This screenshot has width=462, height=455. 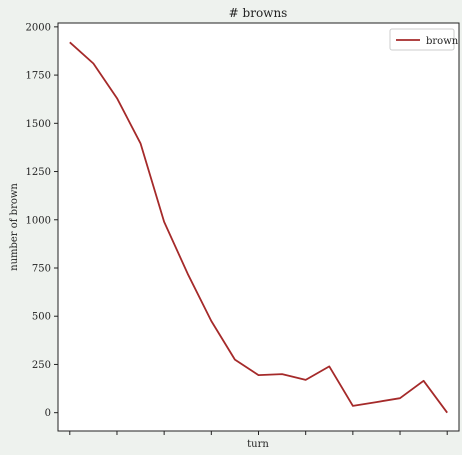 What do you see at coordinates (424, 39) in the screenshot?
I see `legend: brown` at bounding box center [424, 39].